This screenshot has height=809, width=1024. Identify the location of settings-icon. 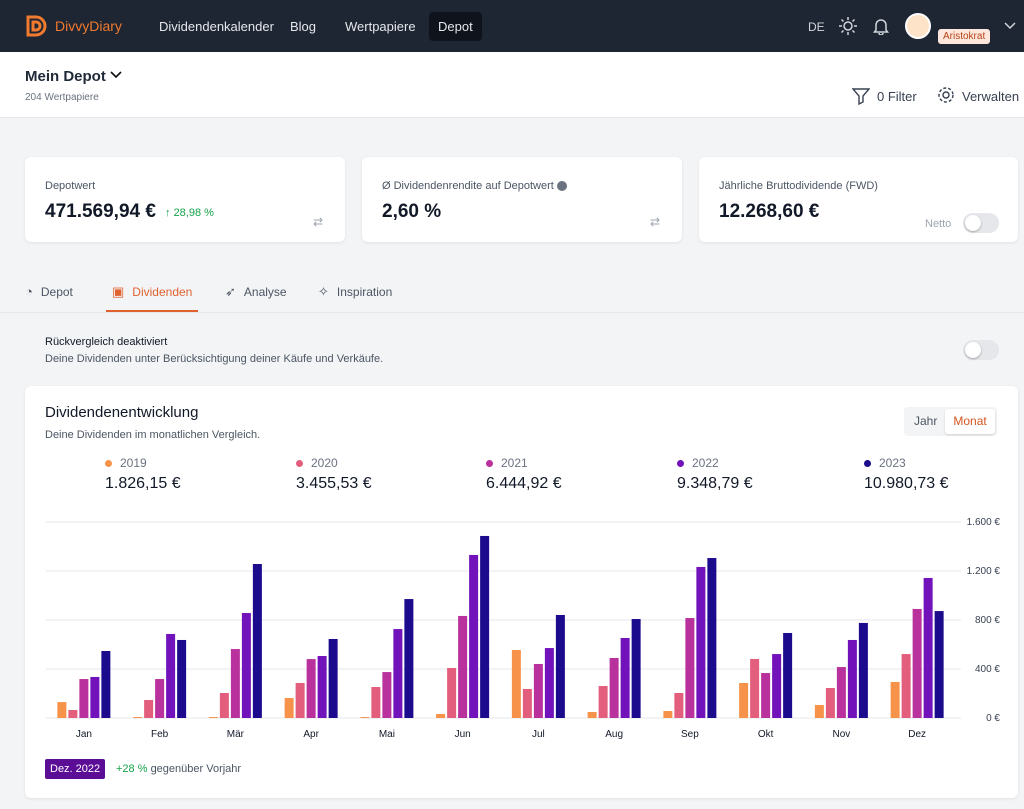
(946, 95).